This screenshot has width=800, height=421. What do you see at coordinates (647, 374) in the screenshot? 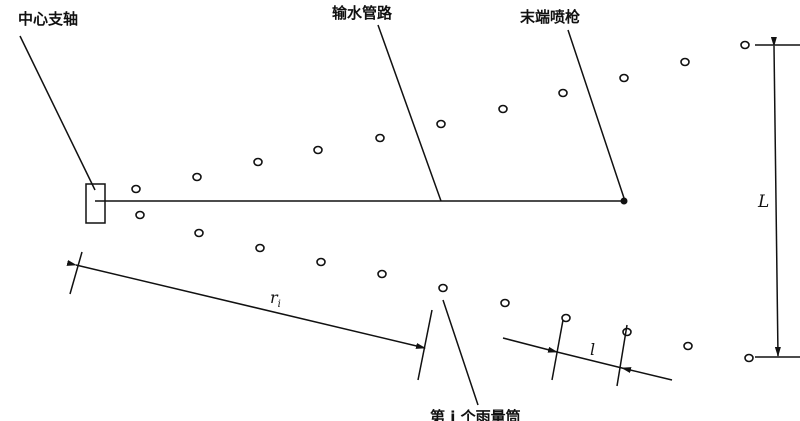
I see `spacing-dimension-right` at bounding box center [647, 374].